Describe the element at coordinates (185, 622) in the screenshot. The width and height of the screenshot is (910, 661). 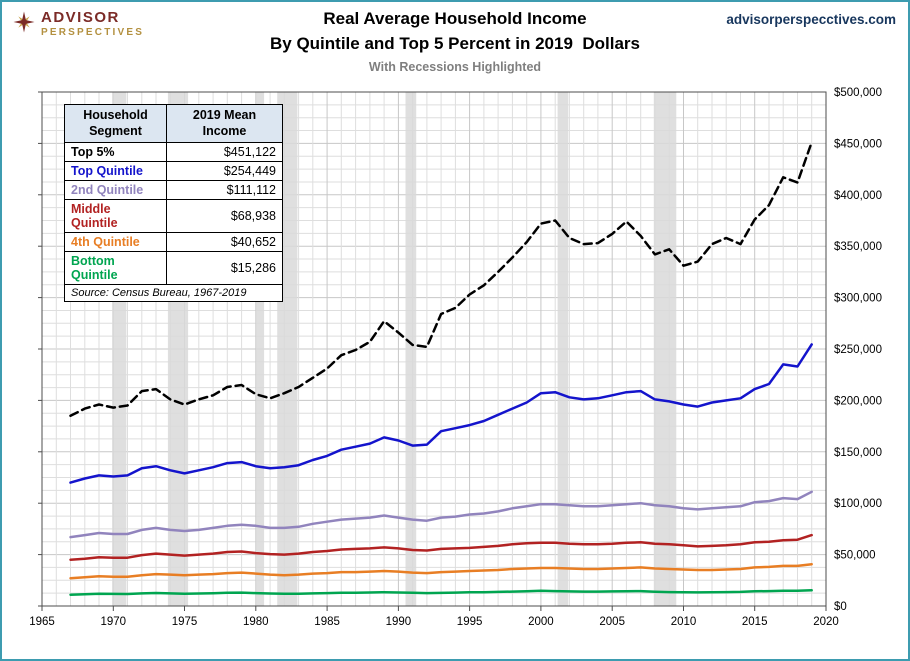
I see `x-tick-label: 1975` at that location.